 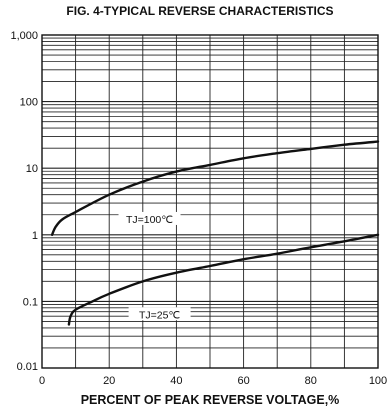 I want to click on chart-title: FIG. 4-TYPICAL REVERSE CHARACTERISTICS, so click(x=199, y=11).